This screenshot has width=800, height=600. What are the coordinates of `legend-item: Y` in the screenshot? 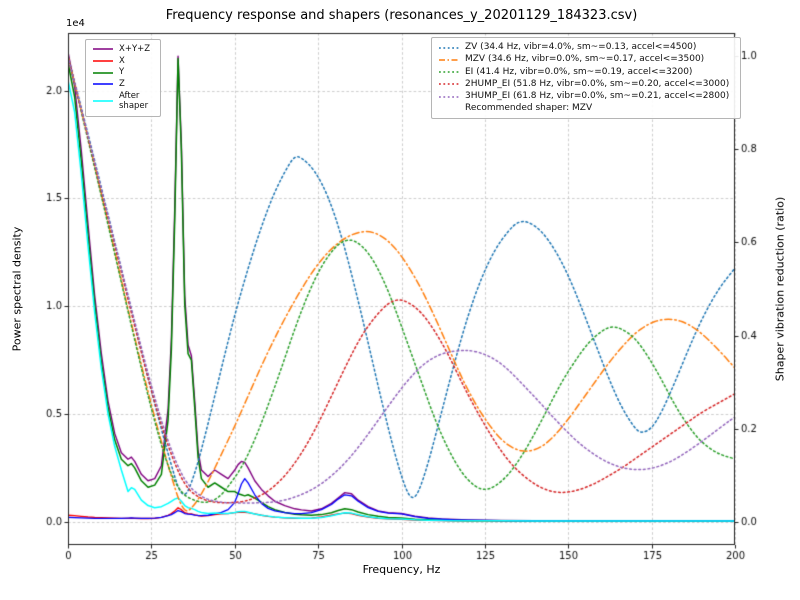 It's located at (123, 72).